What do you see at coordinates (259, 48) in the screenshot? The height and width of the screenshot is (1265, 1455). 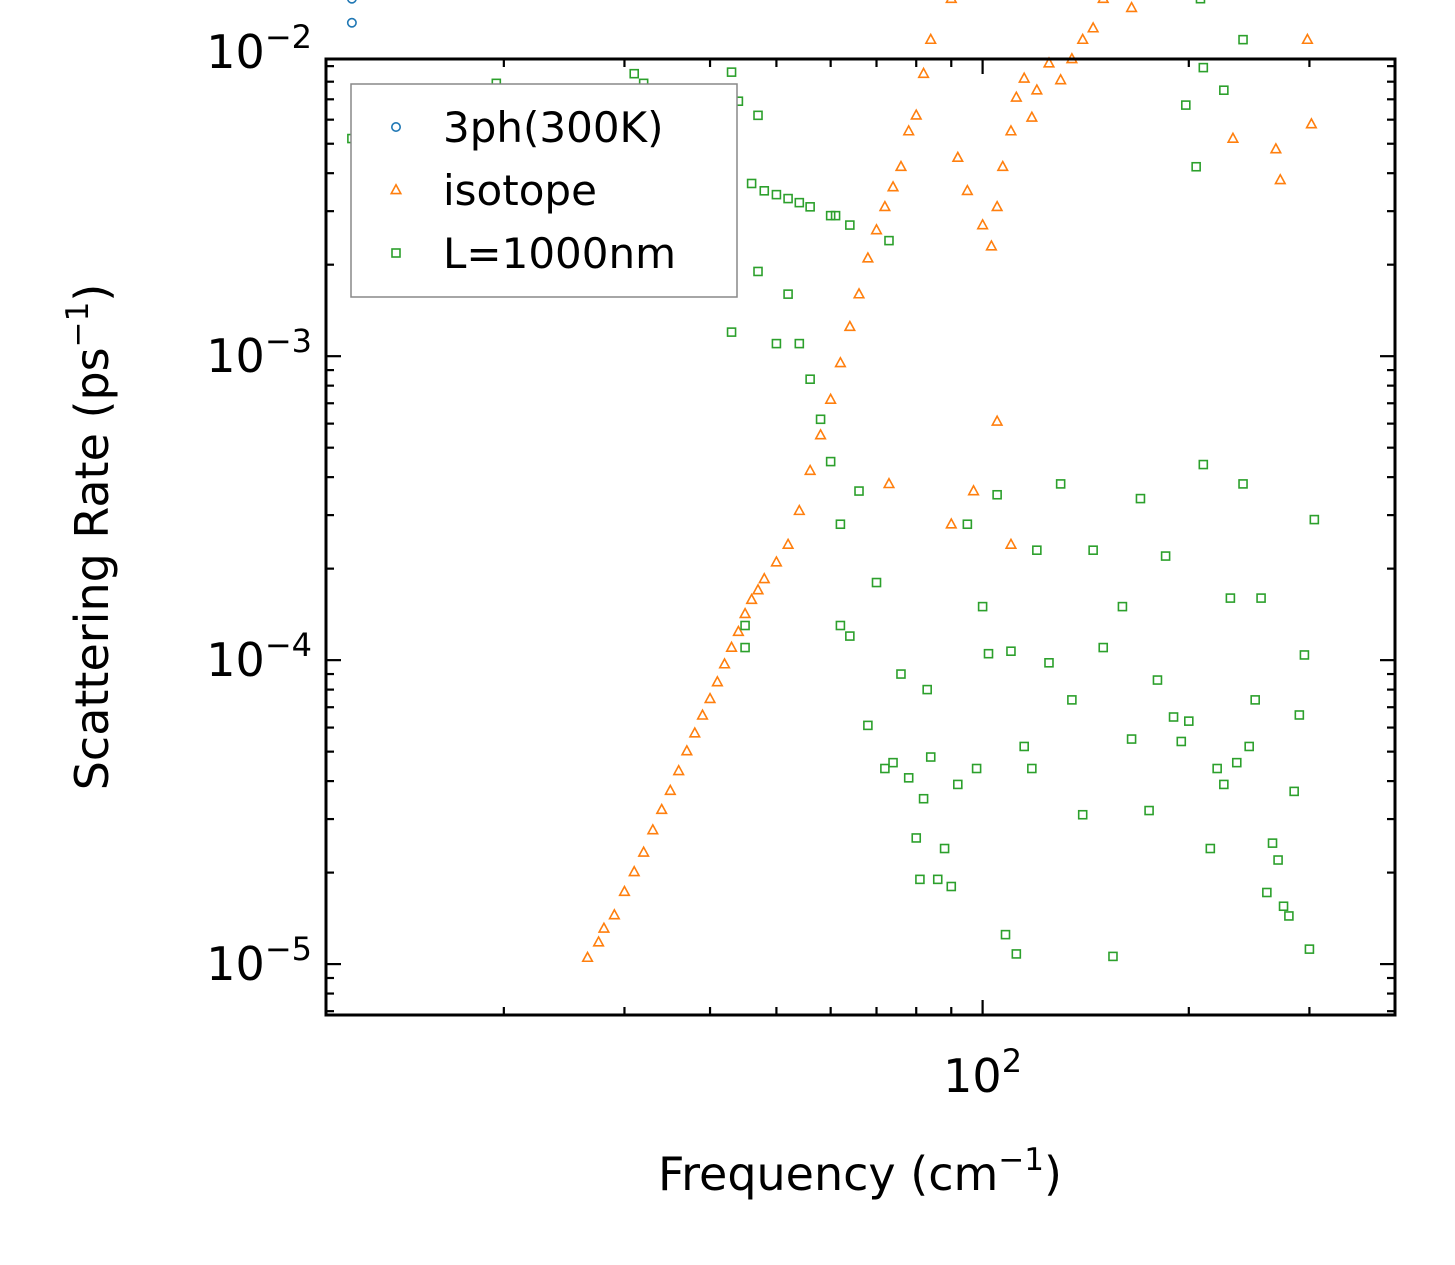 I see `y-tick-label: 10⁻²` at bounding box center [259, 48].